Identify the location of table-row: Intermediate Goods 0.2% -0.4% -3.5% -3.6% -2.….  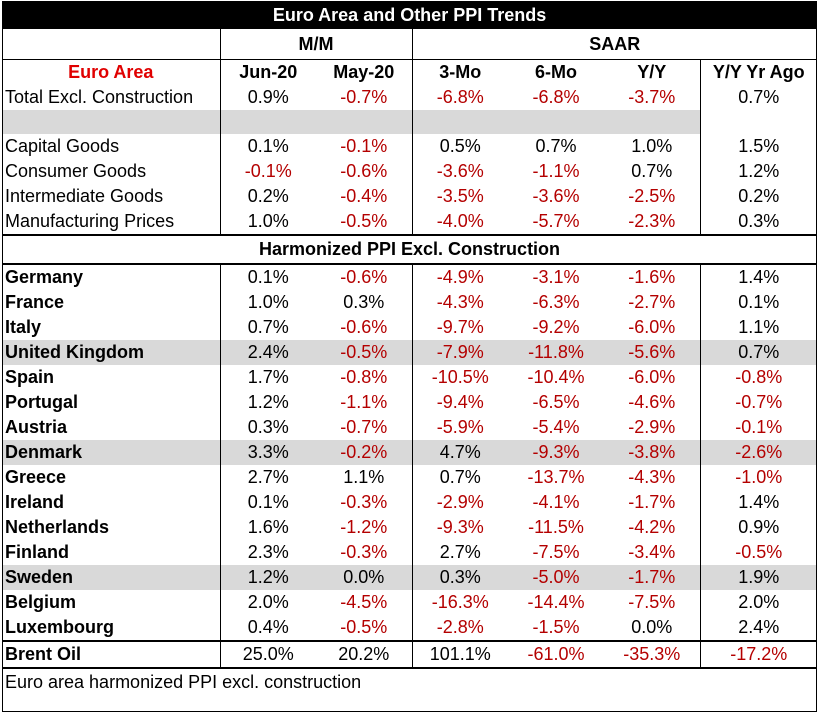
(410, 196).